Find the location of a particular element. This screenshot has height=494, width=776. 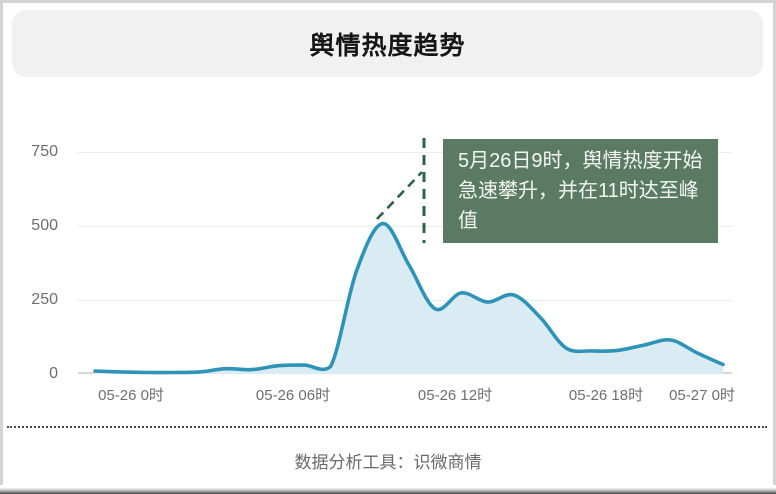

peak-annotation: 5月26日9时，舆情热度开始急速攀升，并在11时达至峰值 is located at coordinates (580, 191).